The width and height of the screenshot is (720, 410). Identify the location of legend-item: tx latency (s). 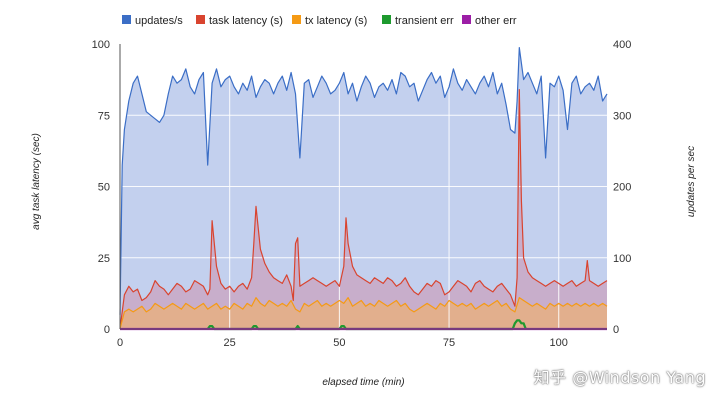
(329, 21).